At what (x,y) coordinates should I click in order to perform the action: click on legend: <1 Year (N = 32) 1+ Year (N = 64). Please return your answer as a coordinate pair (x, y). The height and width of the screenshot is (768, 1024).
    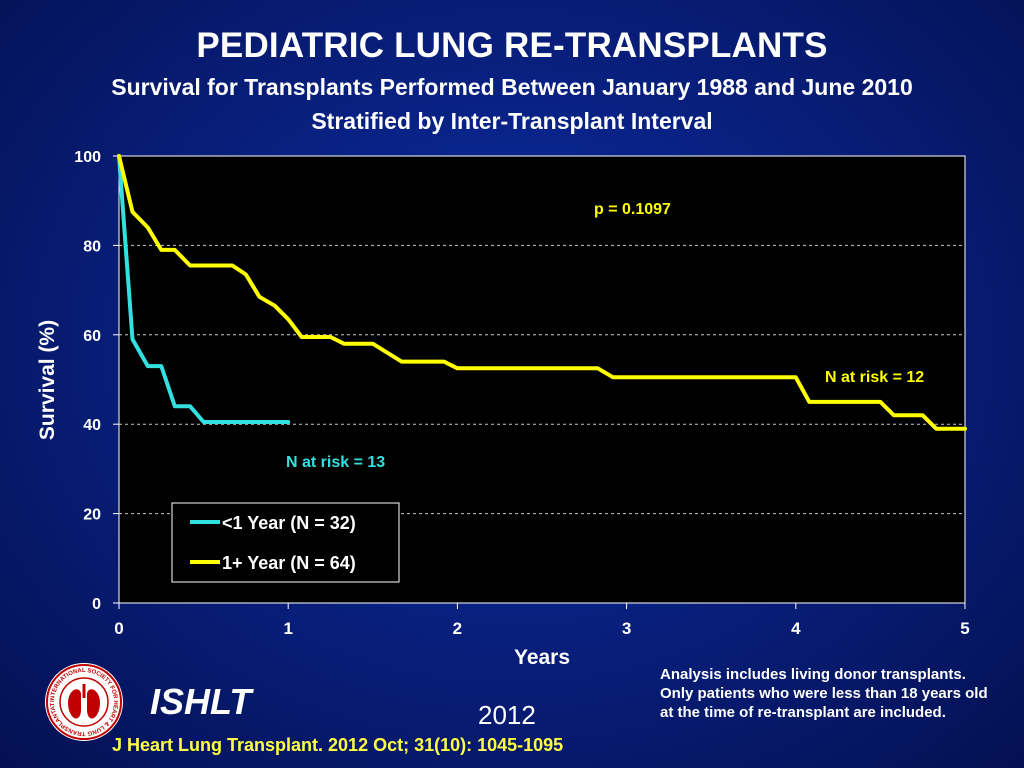
    Looking at the image, I should click on (285, 542).